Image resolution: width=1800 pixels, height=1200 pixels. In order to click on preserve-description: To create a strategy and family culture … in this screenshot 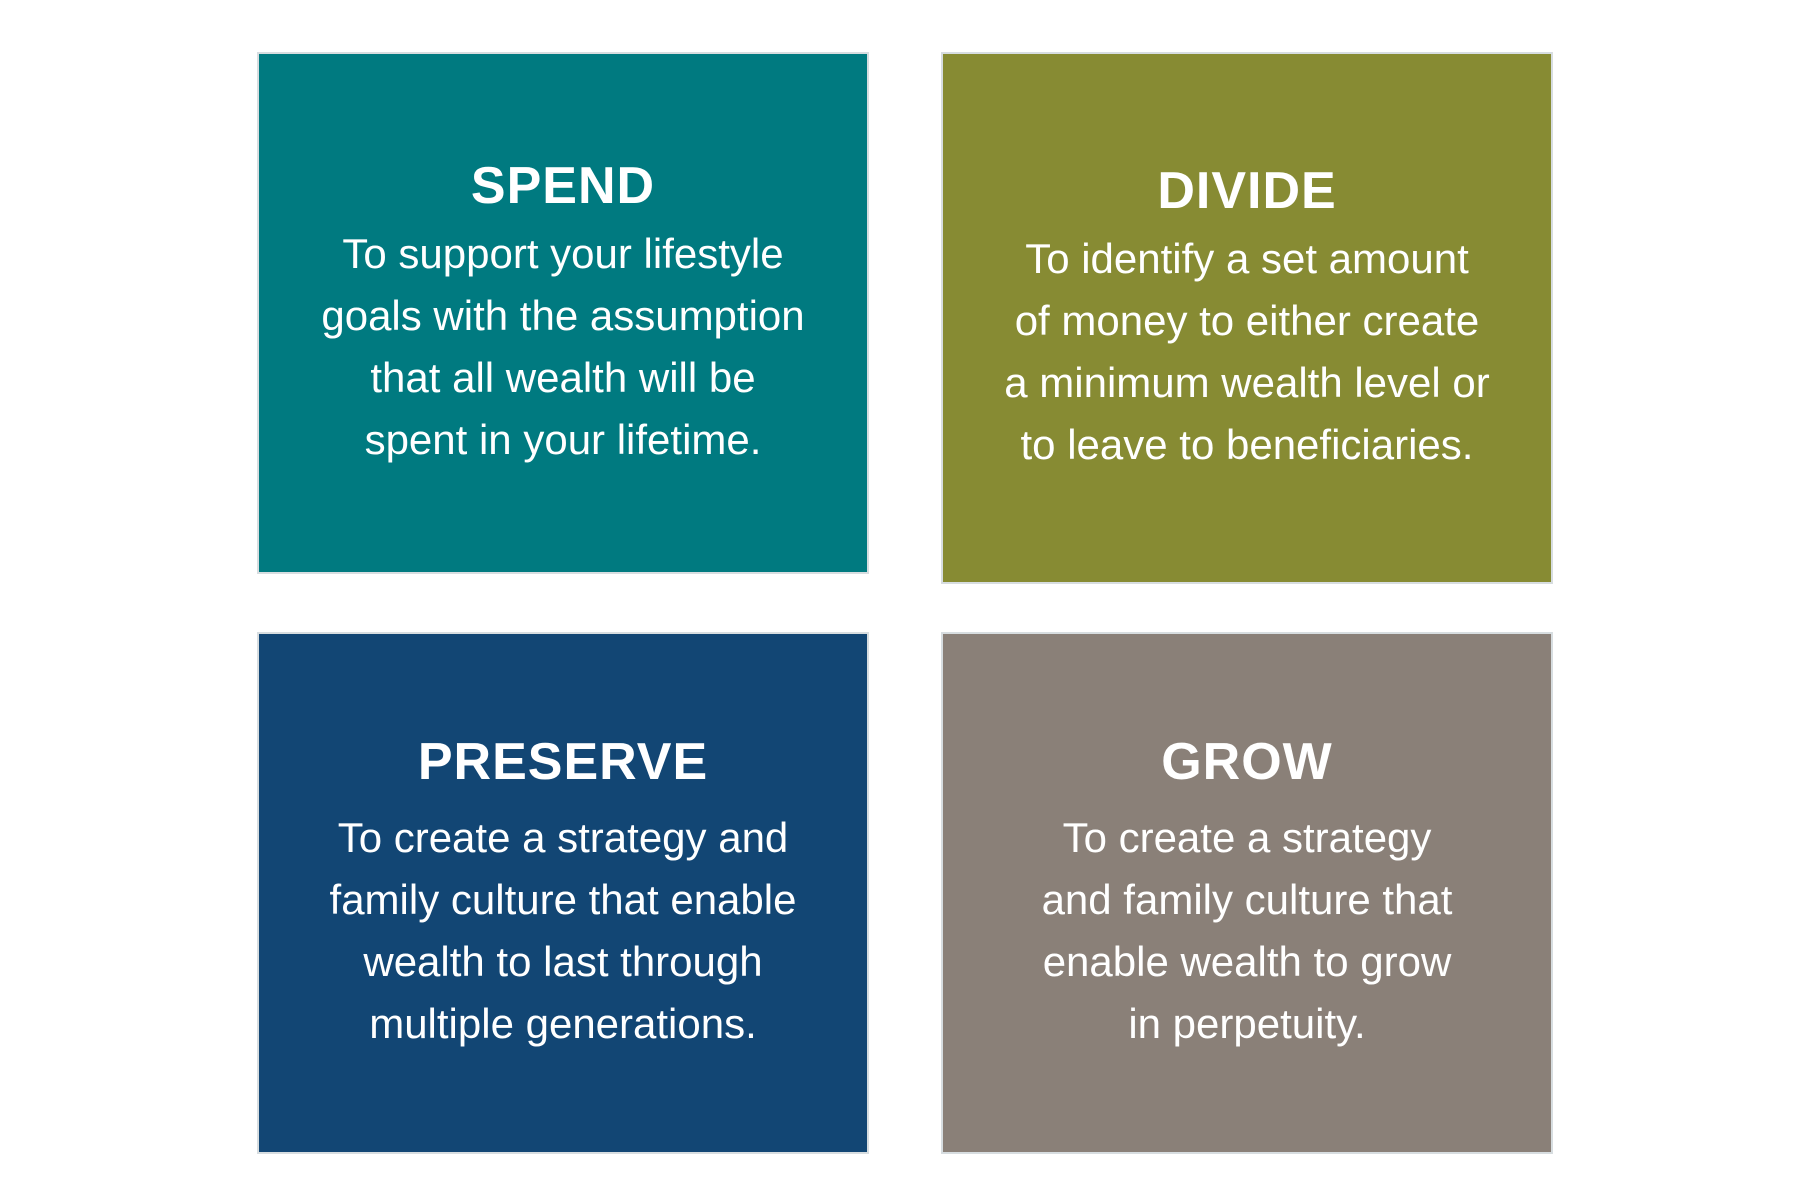, I will do `click(563, 930)`.